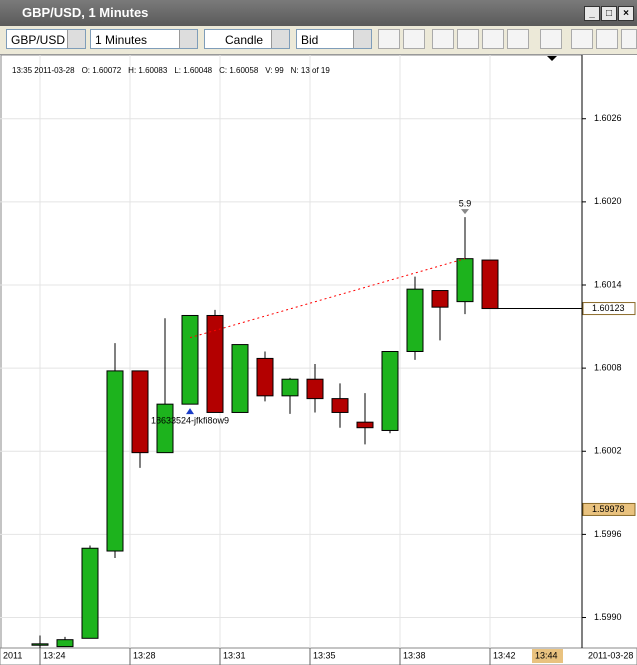 This screenshot has width=637, height=665. I want to click on y-tick-label: 1.5990, so click(608, 617).